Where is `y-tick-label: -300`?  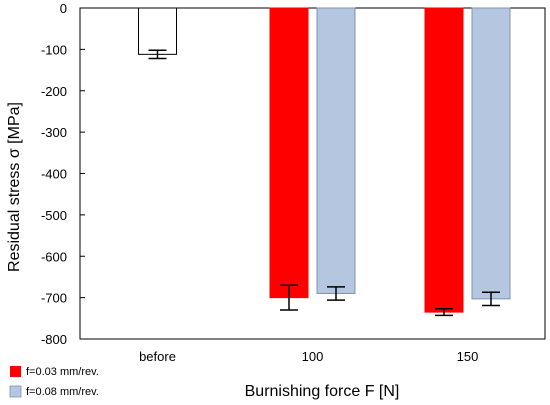 y-tick-label: -300 is located at coordinates (54, 132).